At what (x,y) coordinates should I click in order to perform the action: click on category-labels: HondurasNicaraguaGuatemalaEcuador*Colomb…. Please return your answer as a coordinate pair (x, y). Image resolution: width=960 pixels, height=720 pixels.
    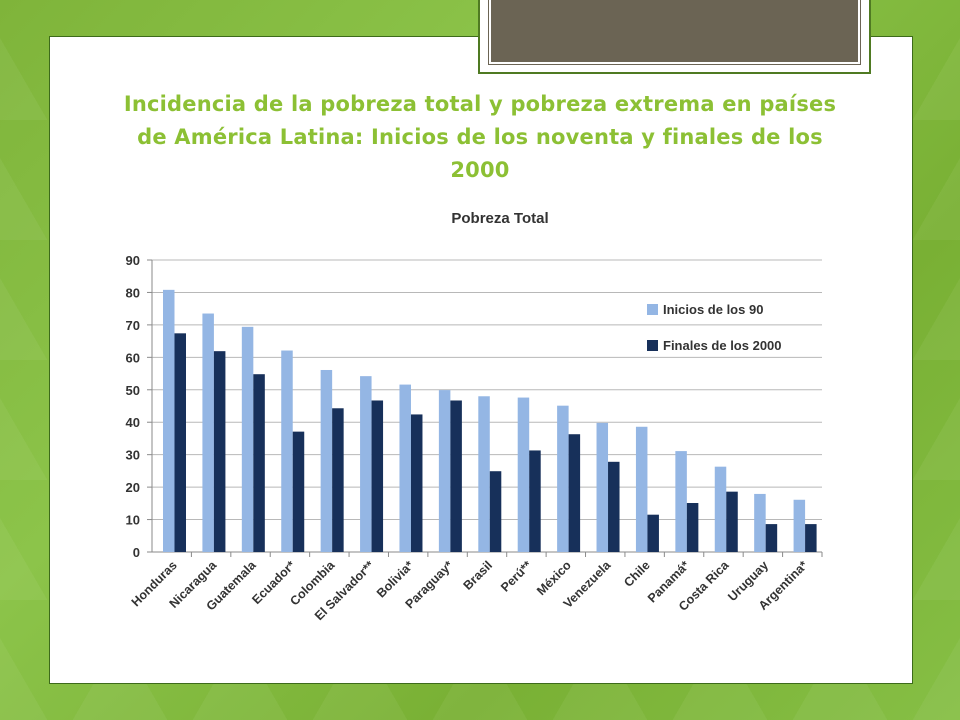
    Looking at the image, I should click on (470, 590).